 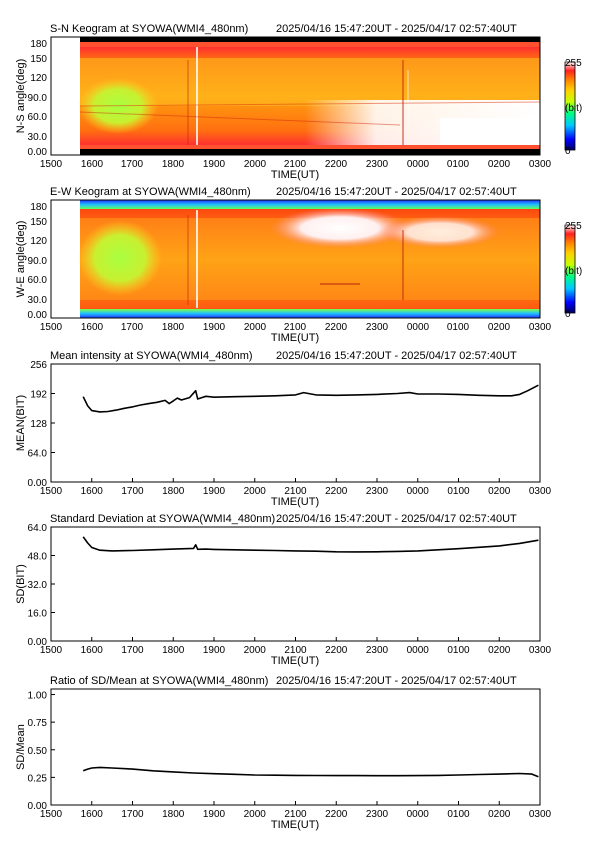 What do you see at coordinates (377, 164) in the screenshot?
I see `sn-keogram-xtick-8: 2300` at bounding box center [377, 164].